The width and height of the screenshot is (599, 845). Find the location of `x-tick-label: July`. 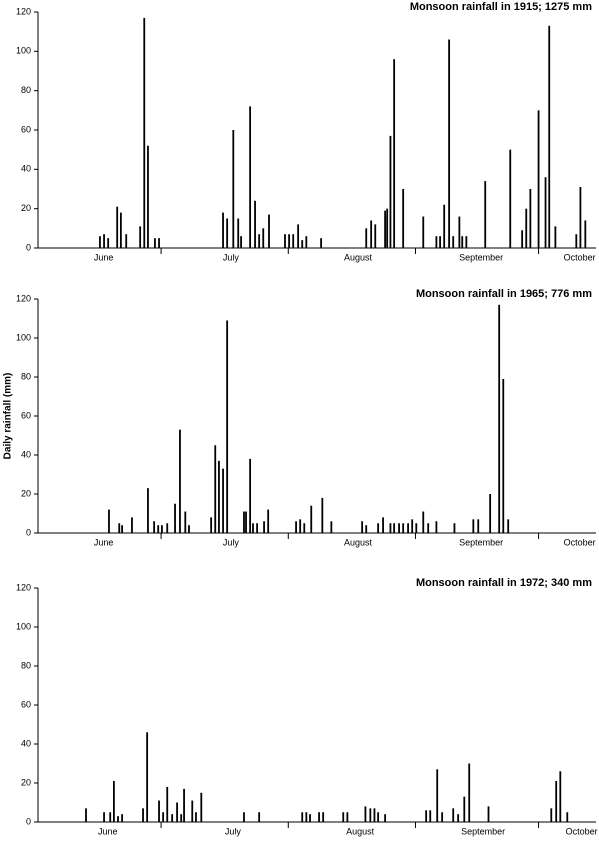

x-tick-label: July is located at coordinates (231, 542).